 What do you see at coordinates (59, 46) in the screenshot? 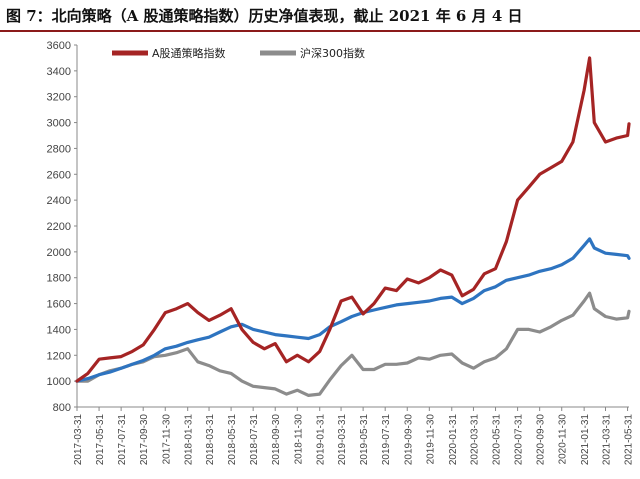
I see `y-tick-label: 3600` at bounding box center [59, 46].